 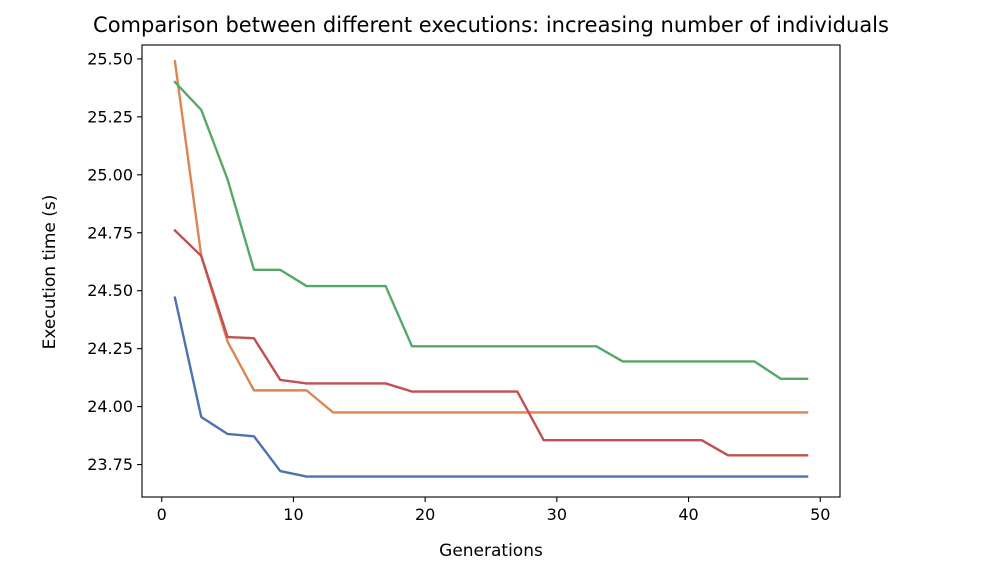 I want to click on y-tick-label: 25.50, so click(x=110, y=58).